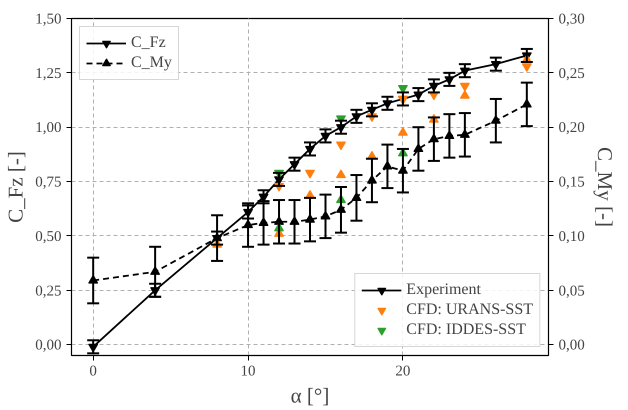  Describe the element at coordinates (151, 63) in the screenshot. I see `legend-label: C_My` at that location.